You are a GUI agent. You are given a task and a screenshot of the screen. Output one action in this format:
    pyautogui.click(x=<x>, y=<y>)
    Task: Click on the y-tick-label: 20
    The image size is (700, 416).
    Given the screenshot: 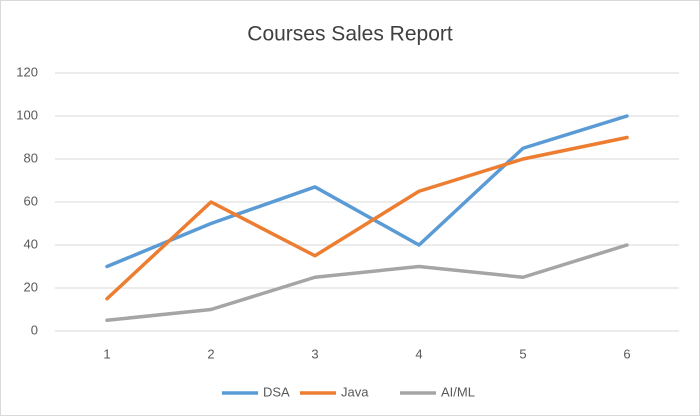 What is the action you would take?
    pyautogui.click(x=31, y=286)
    